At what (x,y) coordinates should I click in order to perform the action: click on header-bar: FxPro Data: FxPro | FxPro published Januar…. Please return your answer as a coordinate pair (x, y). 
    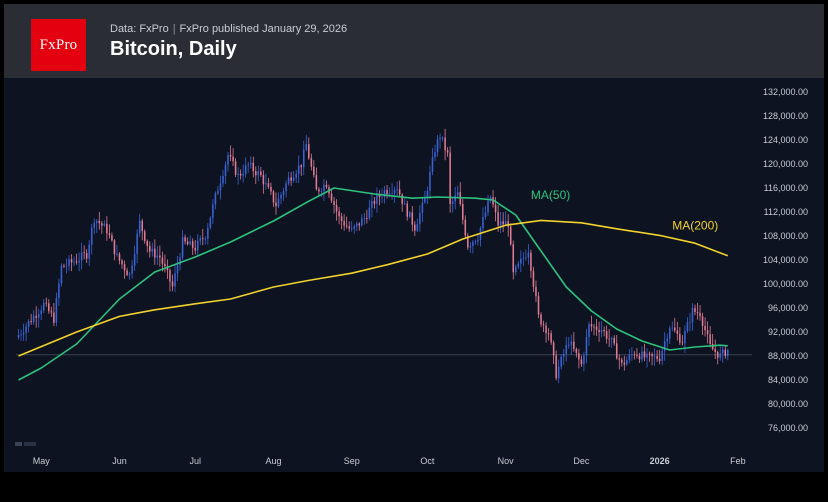
    Looking at the image, I should click on (414, 41).